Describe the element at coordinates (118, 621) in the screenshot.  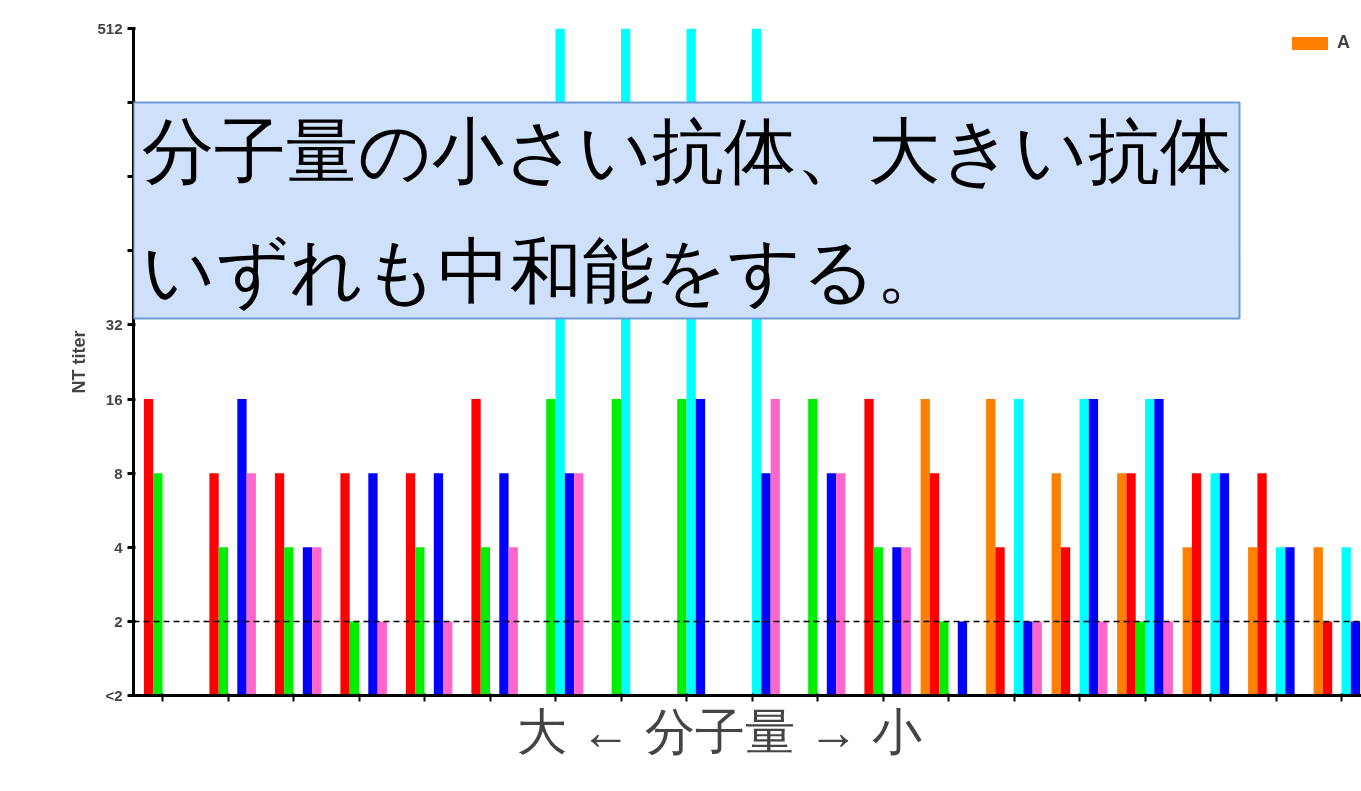
I see `y-tick-label: 2` at that location.